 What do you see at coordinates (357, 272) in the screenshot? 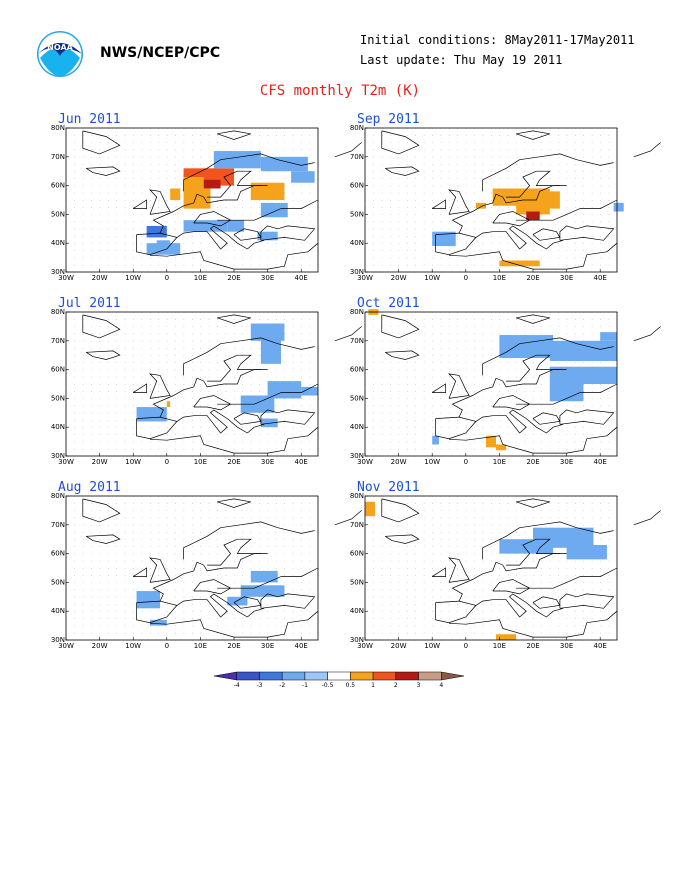
I see `lat-tick-label: 30N` at bounding box center [357, 272].